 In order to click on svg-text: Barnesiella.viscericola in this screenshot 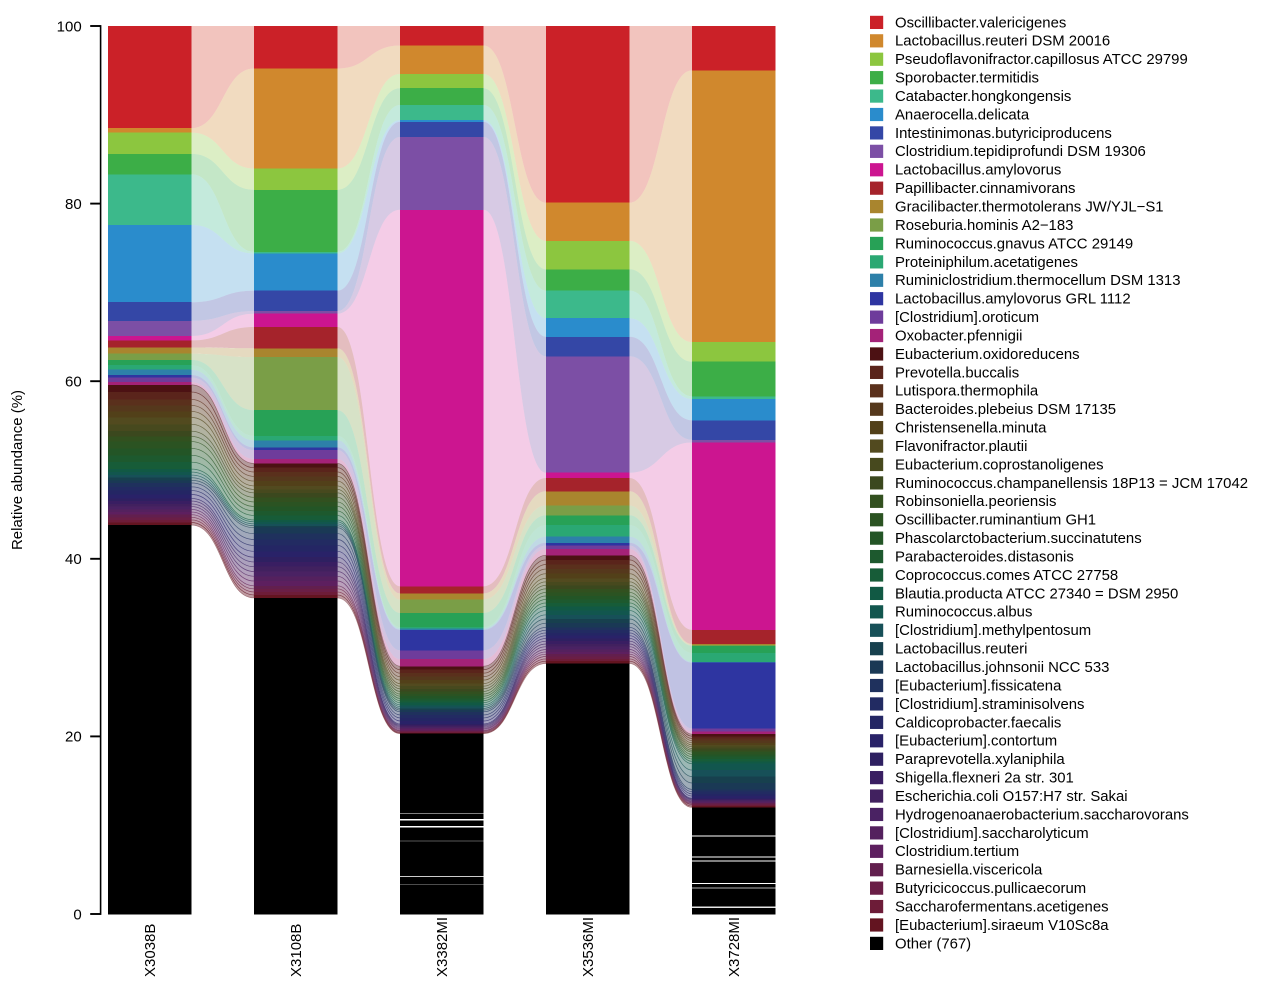, I will do `click(969, 871)`.